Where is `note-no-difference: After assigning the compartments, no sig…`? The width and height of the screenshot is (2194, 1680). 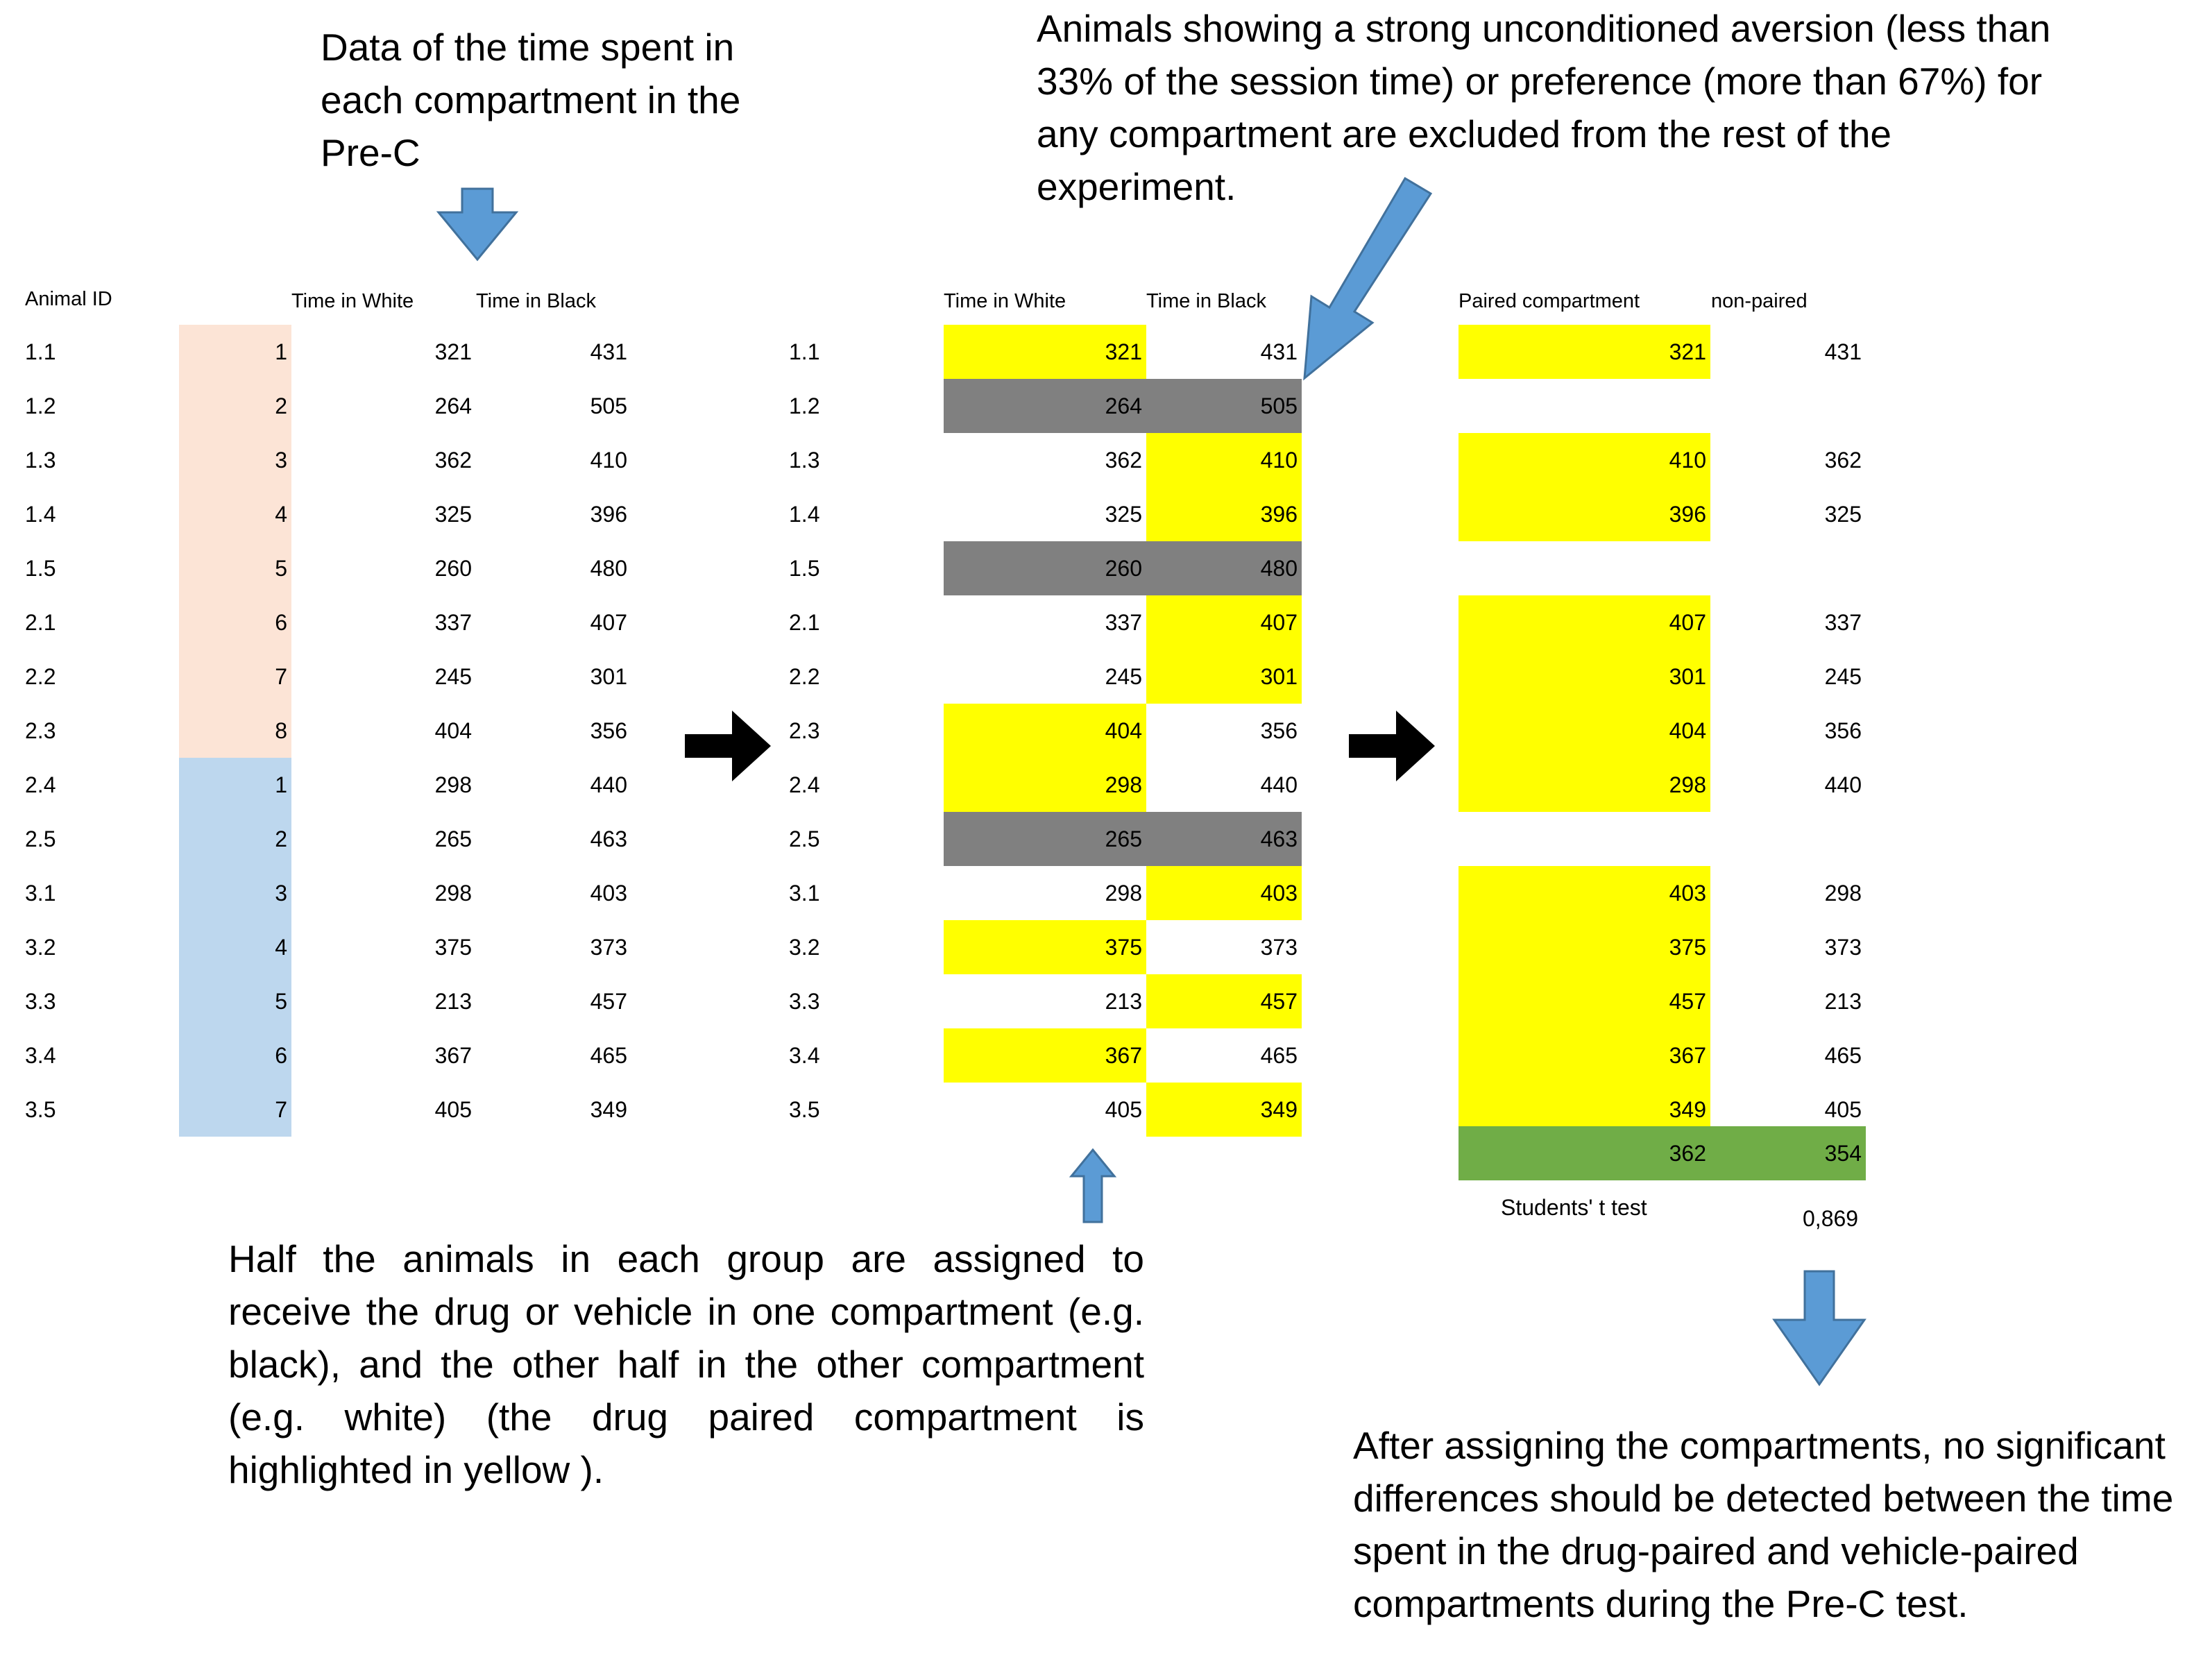
note-no-difference: After assigning the compartments, no sig… is located at coordinates (1763, 1524).